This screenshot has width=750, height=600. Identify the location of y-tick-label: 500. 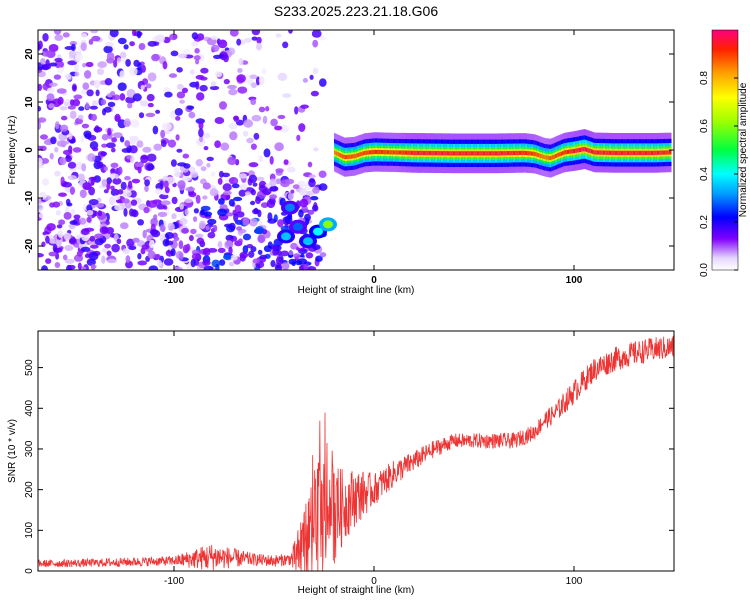
(29, 367).